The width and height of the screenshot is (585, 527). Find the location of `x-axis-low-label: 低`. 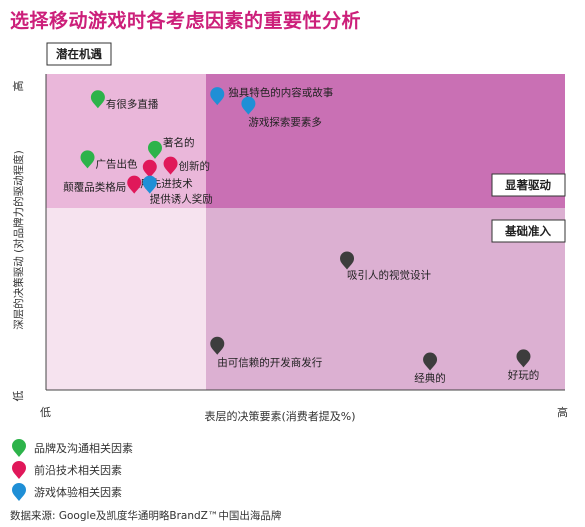

x-axis-low-label: 低 is located at coordinates (45, 412).